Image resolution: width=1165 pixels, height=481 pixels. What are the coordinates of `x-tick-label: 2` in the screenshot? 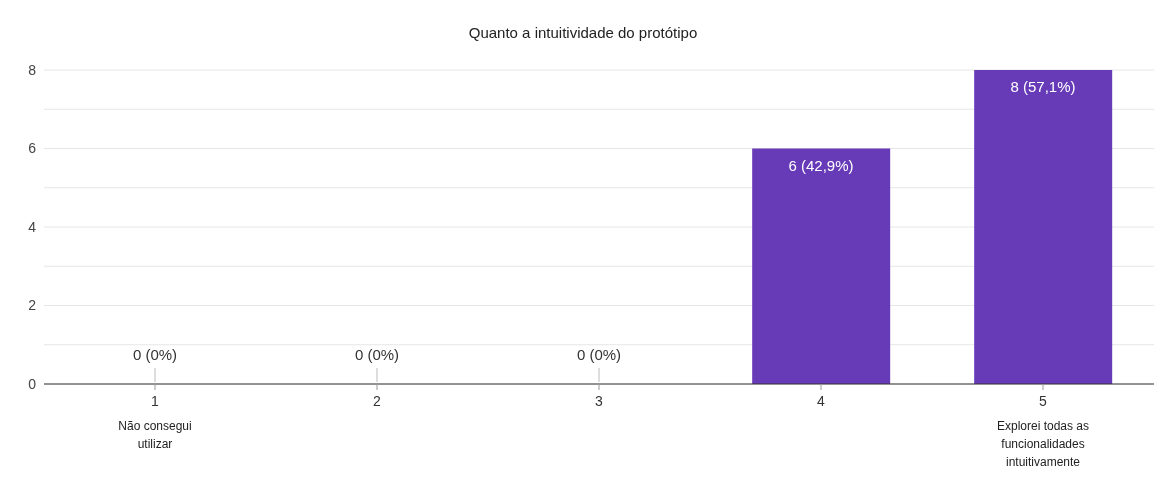 It's located at (377, 401).